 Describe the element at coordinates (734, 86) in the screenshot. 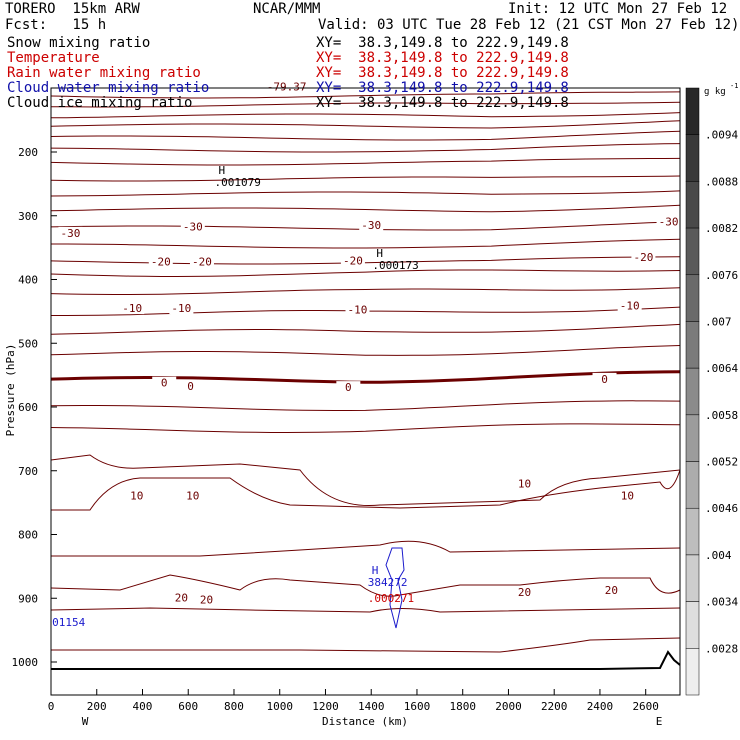

I see `colorbar-unit-exponent: -1` at that location.